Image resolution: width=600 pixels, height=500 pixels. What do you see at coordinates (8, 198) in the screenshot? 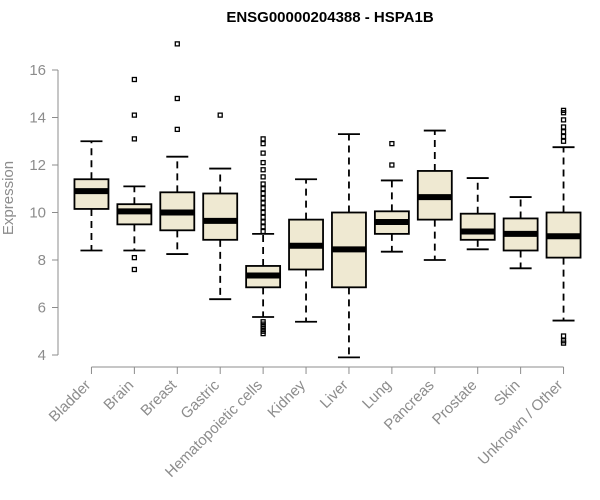
I see `y-axis-label: Expression` at bounding box center [8, 198].